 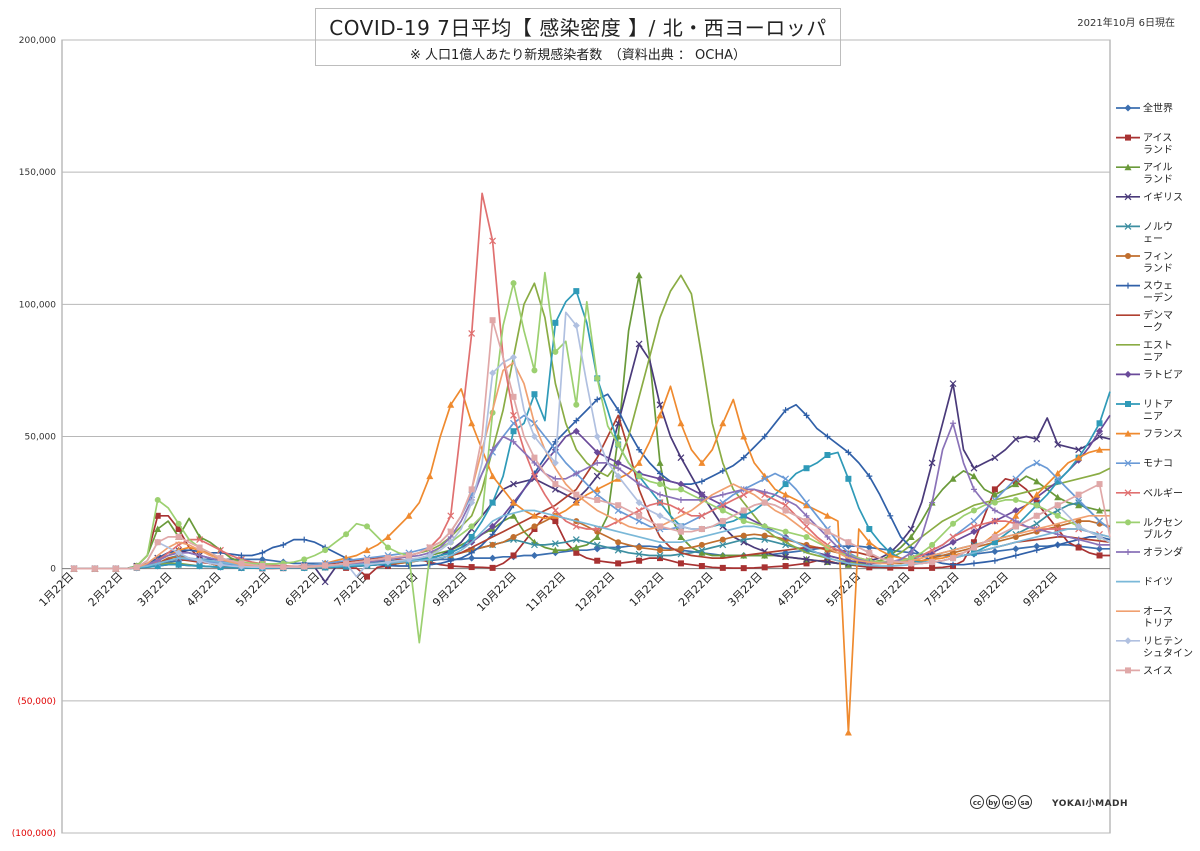 I want to click on by-badge-icon: by, so click(x=993, y=802).